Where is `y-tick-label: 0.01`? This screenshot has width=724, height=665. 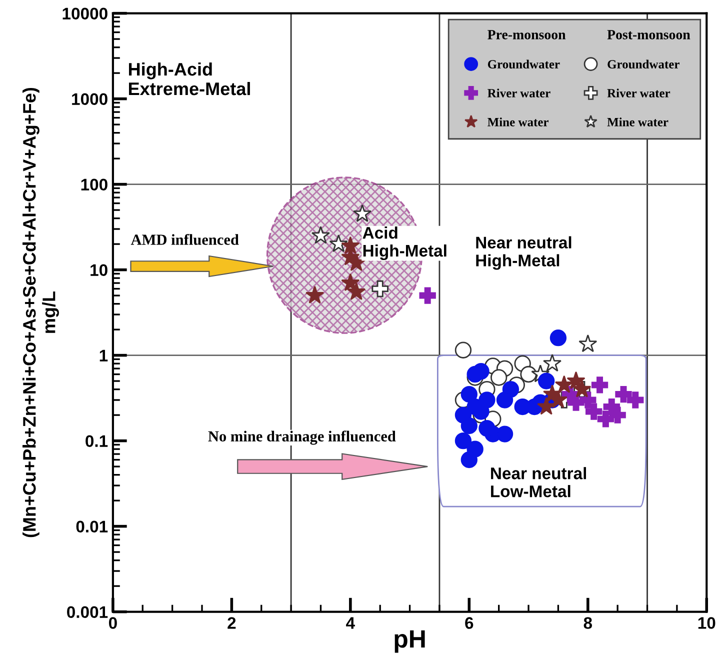 y-tick-label: 0.01 is located at coordinates (92, 526).